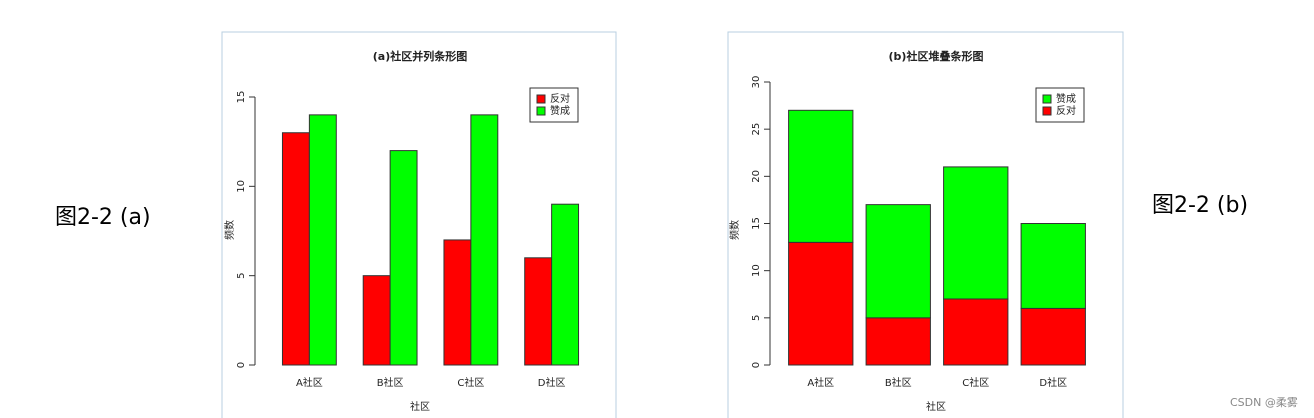  Describe the element at coordinates (420, 56) in the screenshot. I see `chart-title: (a)社区并列条形图` at that location.